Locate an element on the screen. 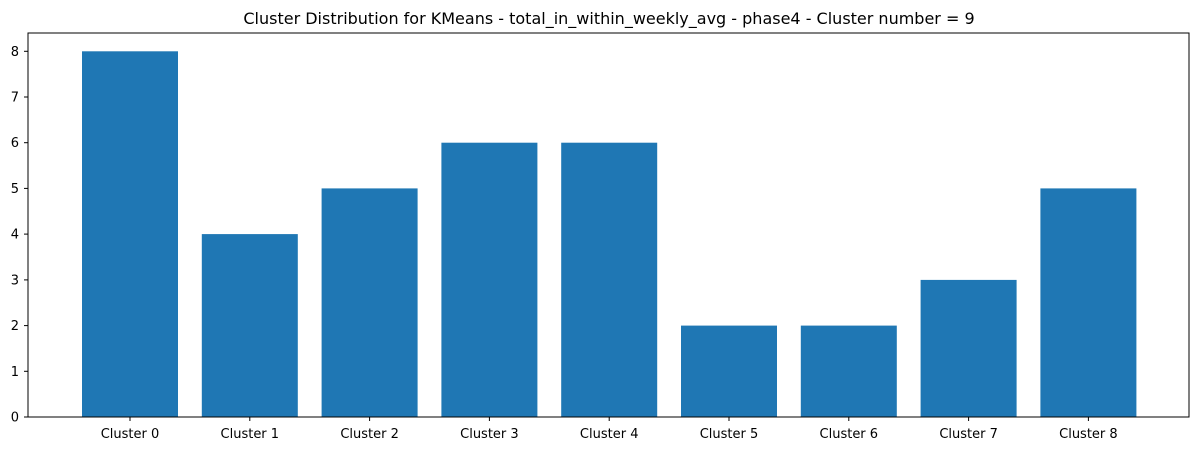 The width and height of the screenshot is (1201, 451). x-tick-label: Cluster 4 is located at coordinates (609, 434).